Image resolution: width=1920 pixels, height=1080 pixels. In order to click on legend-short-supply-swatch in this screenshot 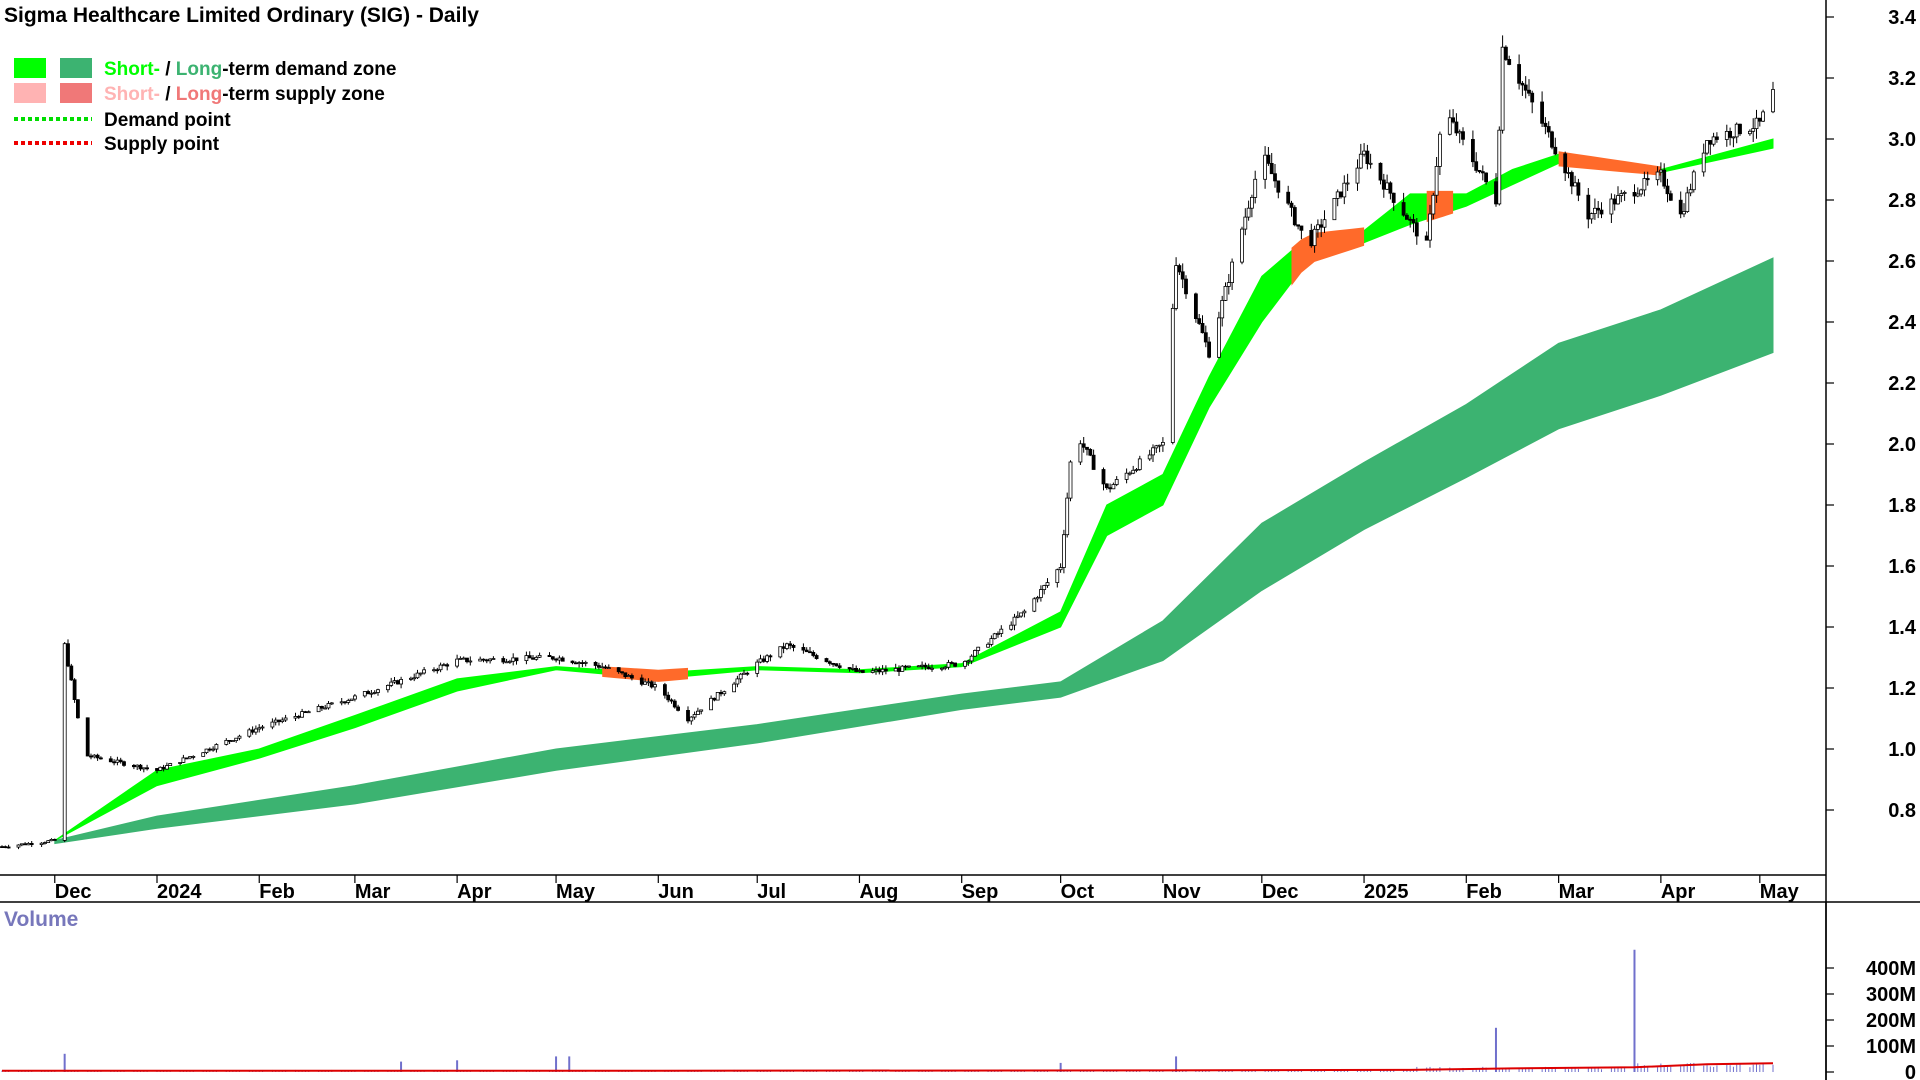, I will do `click(30, 93)`.